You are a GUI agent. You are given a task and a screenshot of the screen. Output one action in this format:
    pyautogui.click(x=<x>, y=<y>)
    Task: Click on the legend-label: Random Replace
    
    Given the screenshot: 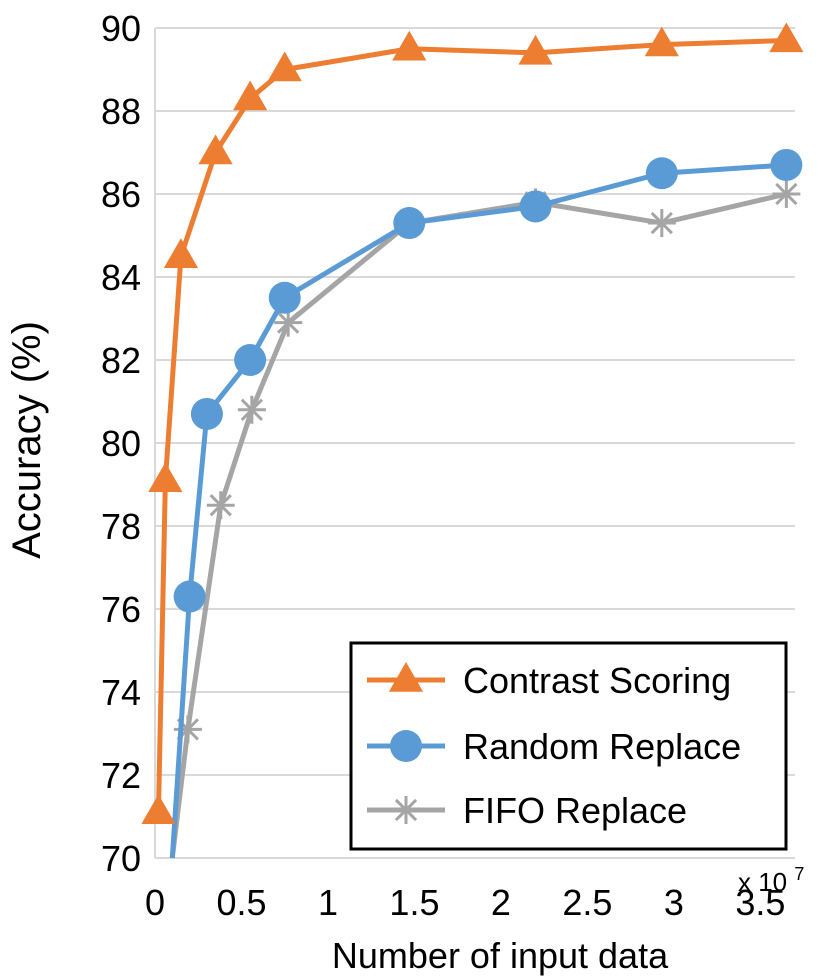 What is the action you would take?
    pyautogui.click(x=602, y=746)
    